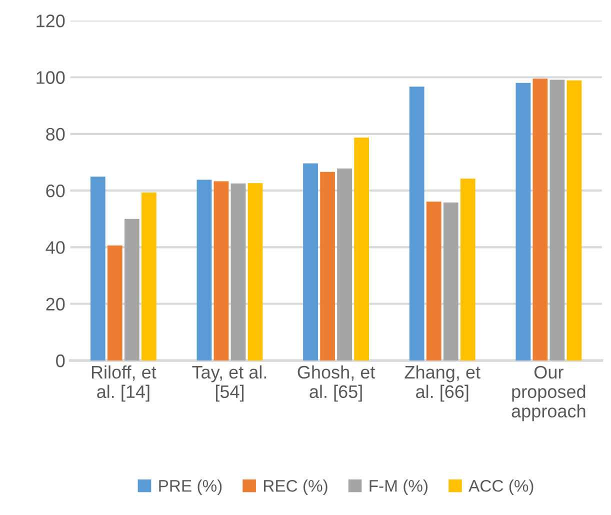  Describe the element at coordinates (399, 488) in the screenshot. I see `legend-label: F-M (%)` at that location.